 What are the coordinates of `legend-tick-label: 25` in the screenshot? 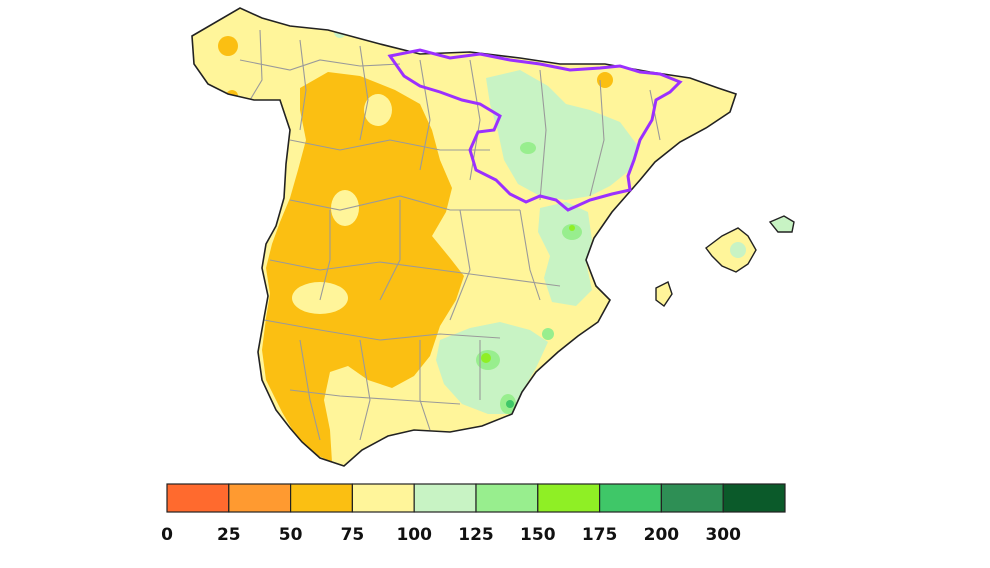 It's located at (229, 535).